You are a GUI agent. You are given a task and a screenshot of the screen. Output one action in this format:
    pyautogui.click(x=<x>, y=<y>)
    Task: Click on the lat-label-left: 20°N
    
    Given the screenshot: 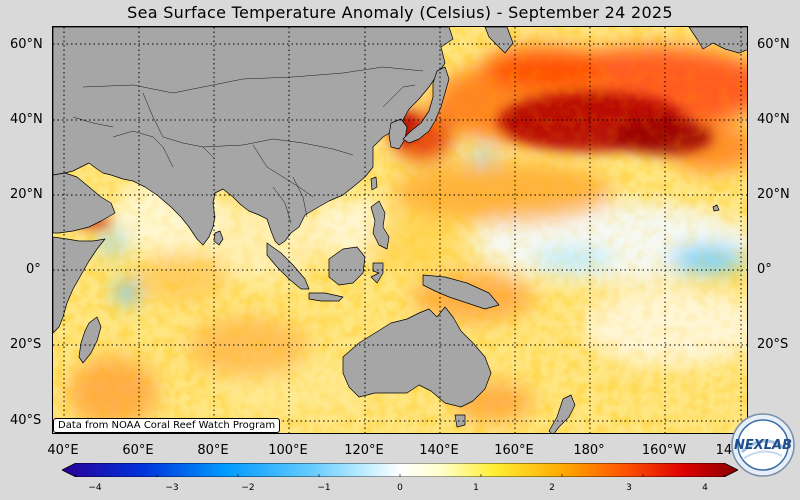 What is the action you would take?
    pyautogui.click(x=26, y=194)
    